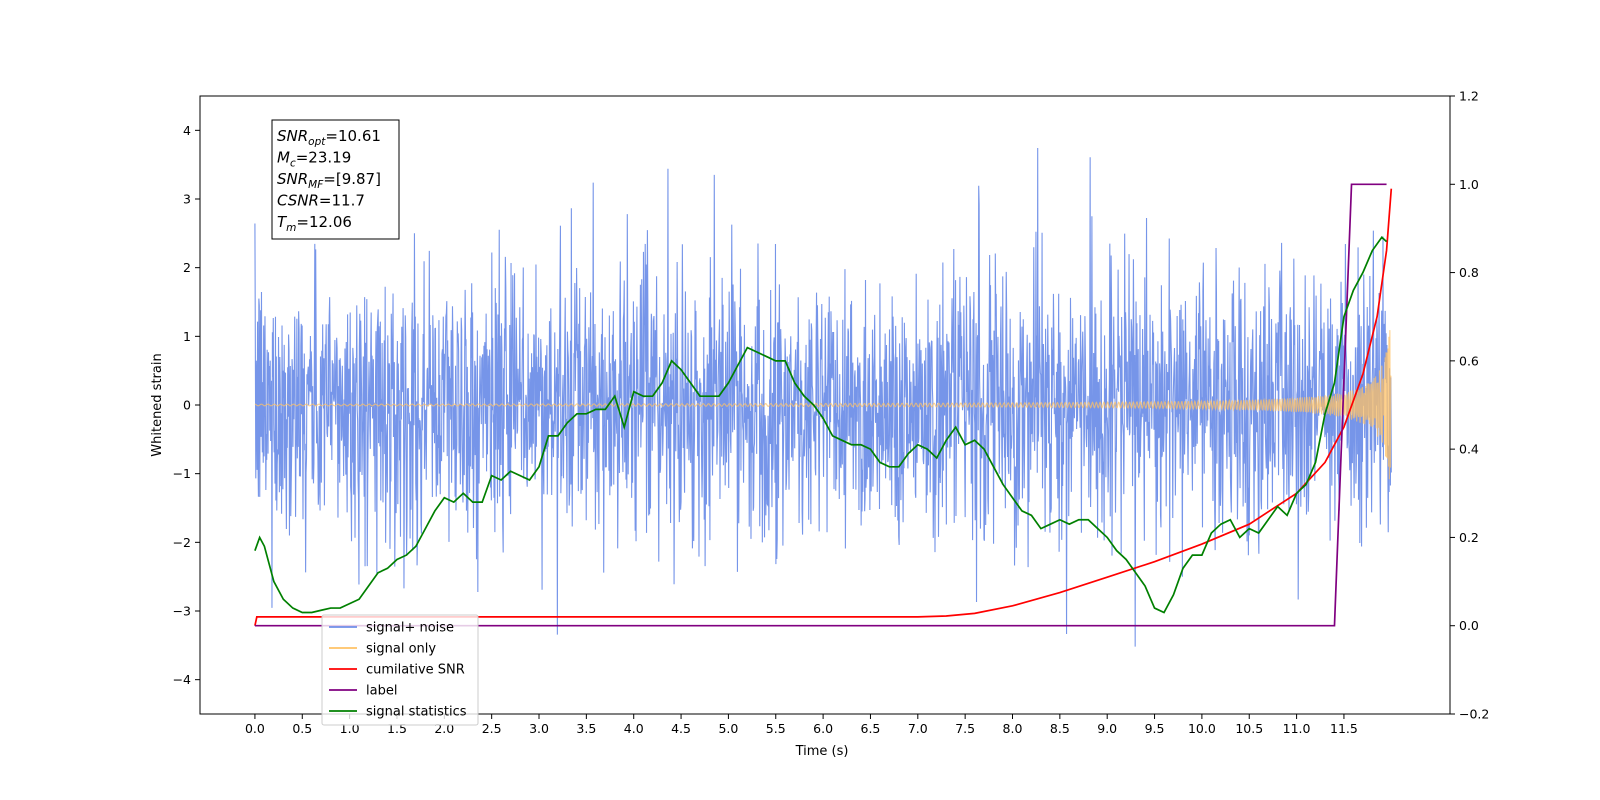 Image resolution: width=1600 pixels, height=800 pixels. What do you see at coordinates (324, 222) in the screenshot?
I see `annotation-value: =12.06` at bounding box center [324, 222].